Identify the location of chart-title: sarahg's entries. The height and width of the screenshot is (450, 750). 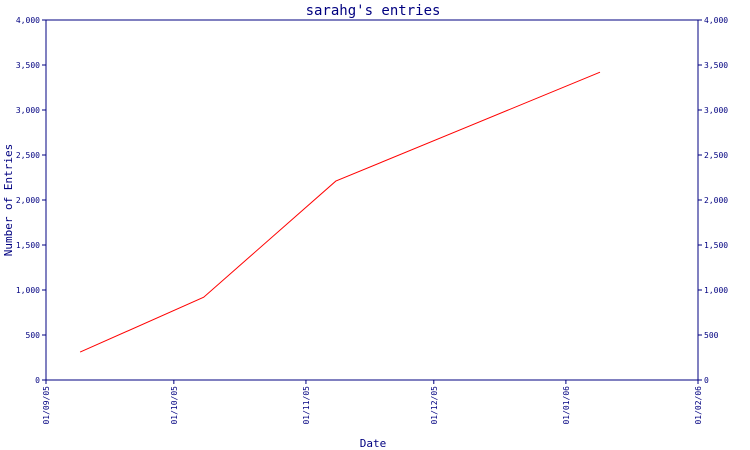
(373, 11).